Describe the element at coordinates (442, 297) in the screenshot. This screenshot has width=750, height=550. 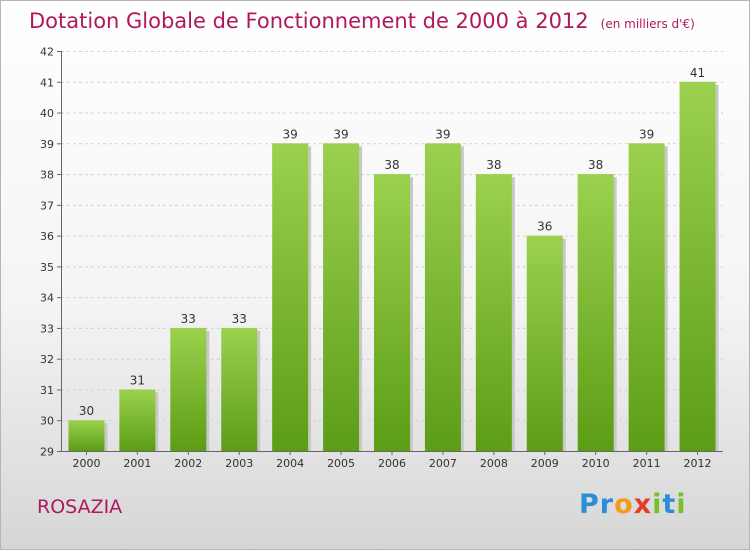
I see `bar-2007` at that location.